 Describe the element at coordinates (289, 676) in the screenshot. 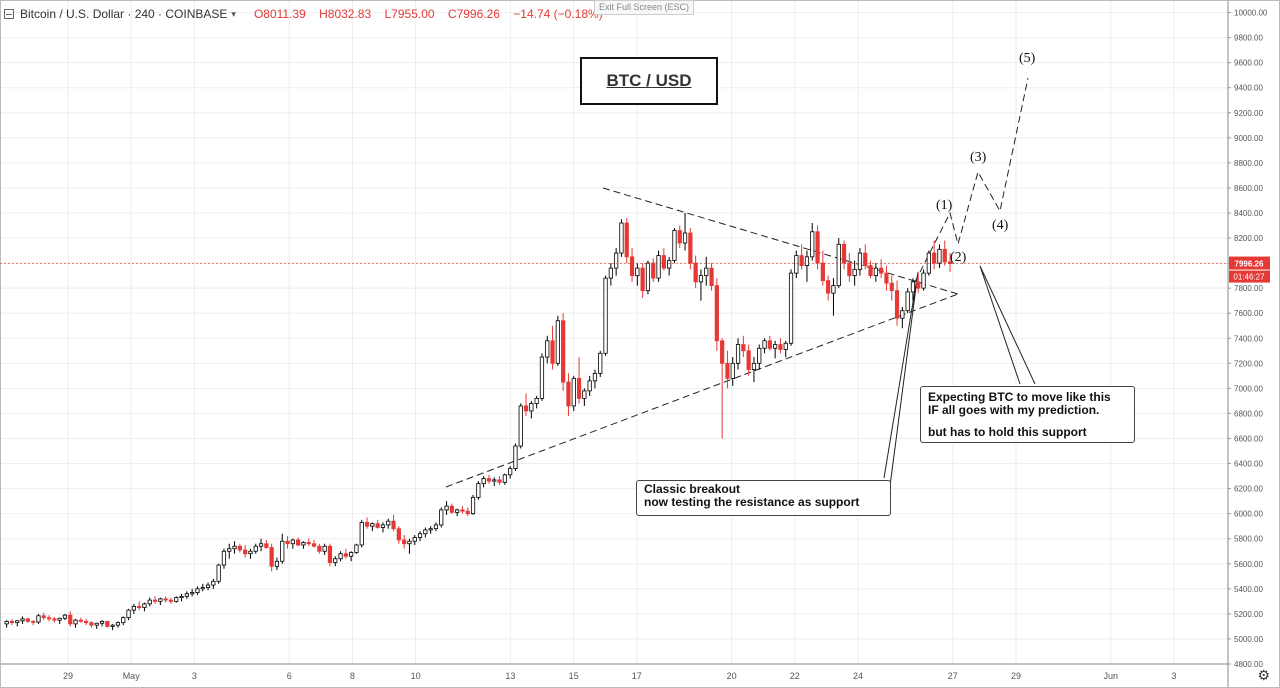

I see `x-tick-label: 6` at that location.